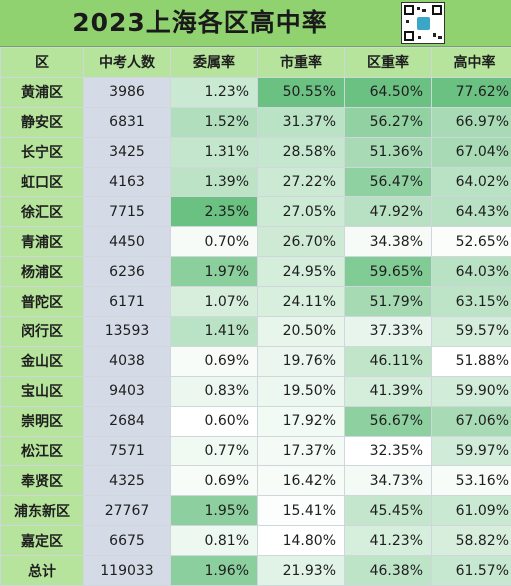 This screenshot has height=586, width=511. Describe the element at coordinates (127, 302) in the screenshot. I see `exam-count-cell: 6171` at that location.